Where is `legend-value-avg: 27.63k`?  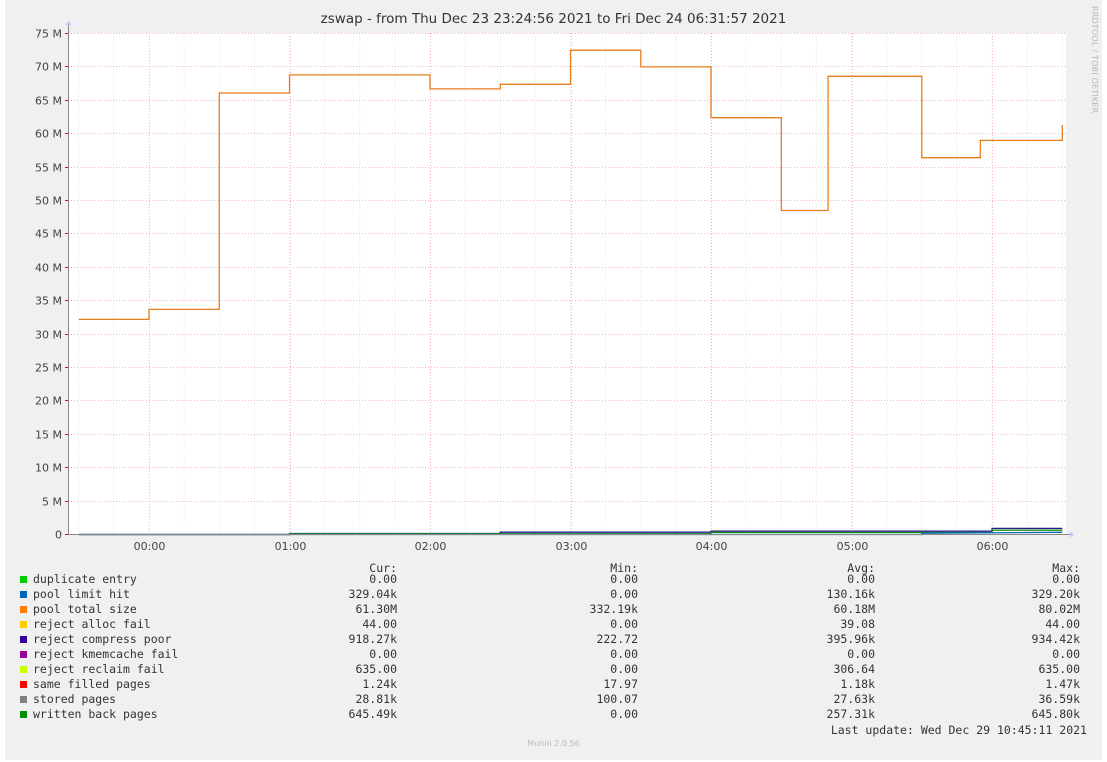 legend-value-avg: 27.63k is located at coordinates (854, 699).